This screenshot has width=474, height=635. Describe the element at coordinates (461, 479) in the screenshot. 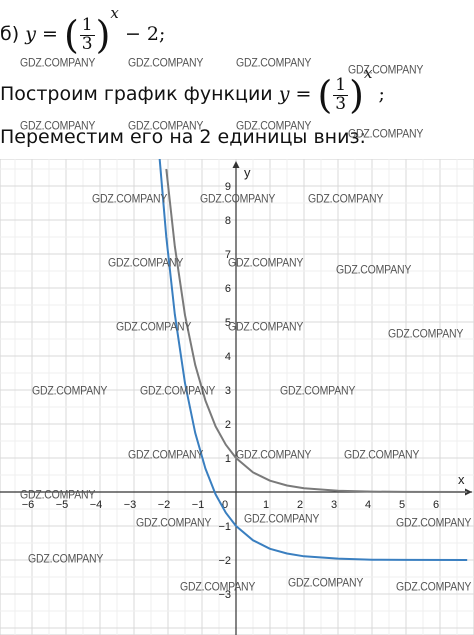

I see `x-axis-label: x` at that location.